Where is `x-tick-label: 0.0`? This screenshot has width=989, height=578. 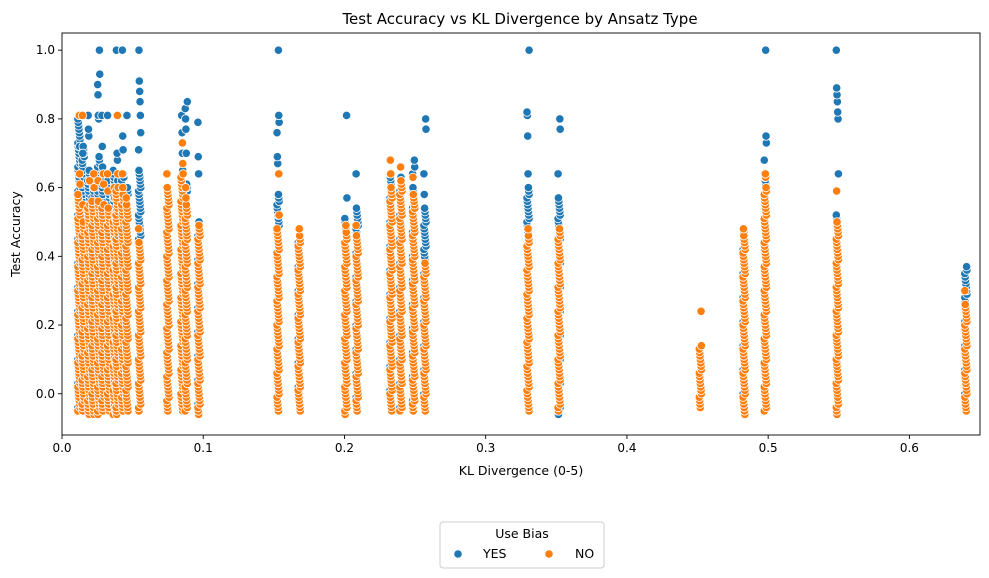
x-tick-label: 0.0 is located at coordinates (61, 448).